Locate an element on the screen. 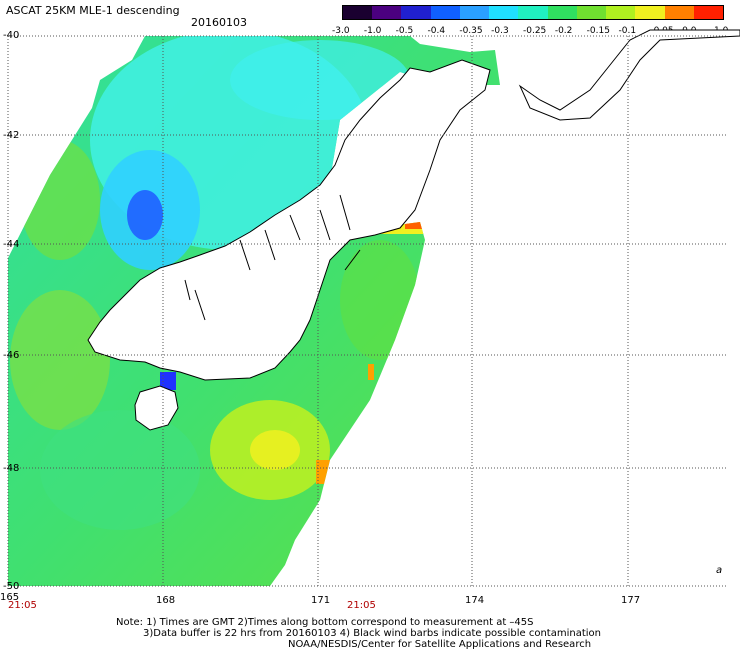 Image resolution: width=740 pixels, height=650 pixels. lon-labels: 165 168 171 174 177 is located at coordinates (320, 599).